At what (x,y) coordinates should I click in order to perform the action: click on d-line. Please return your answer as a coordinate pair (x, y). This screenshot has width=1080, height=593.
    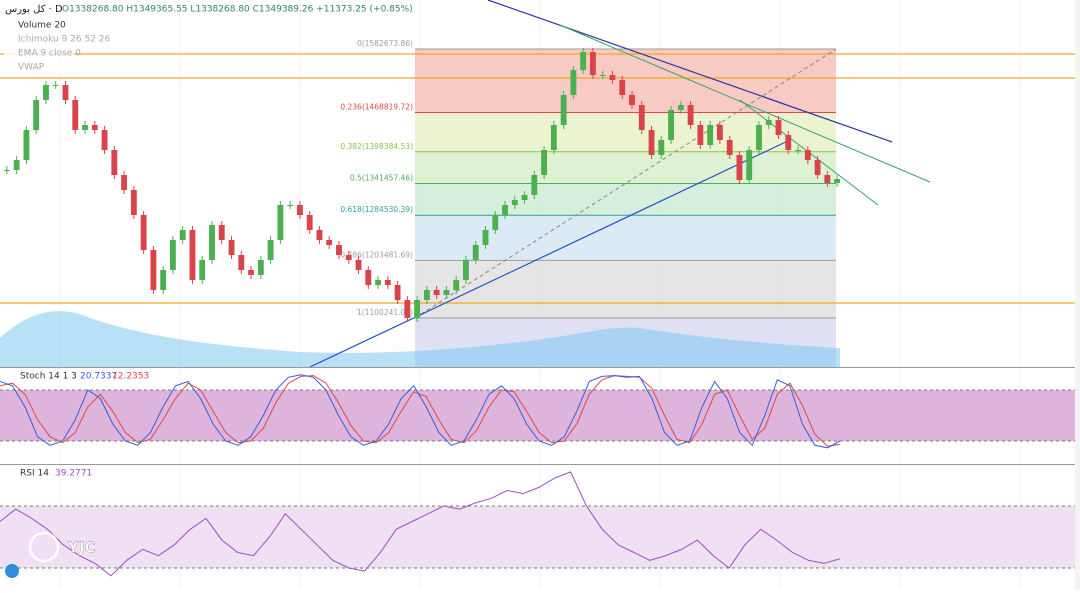
    Looking at the image, I should click on (420, 411).